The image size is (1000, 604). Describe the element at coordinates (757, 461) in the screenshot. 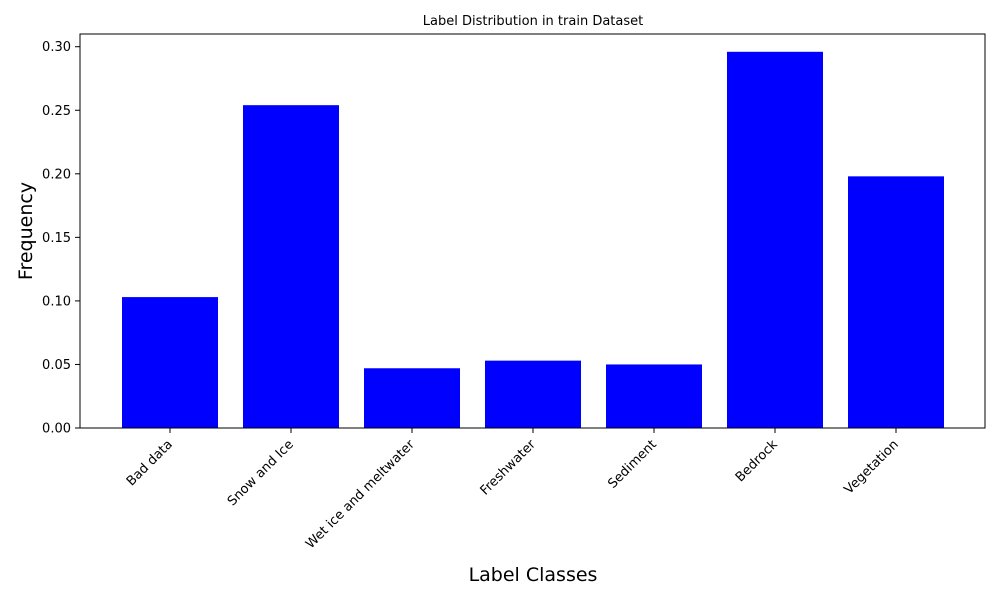

I see `x-tick-label: Bedrock` at that location.